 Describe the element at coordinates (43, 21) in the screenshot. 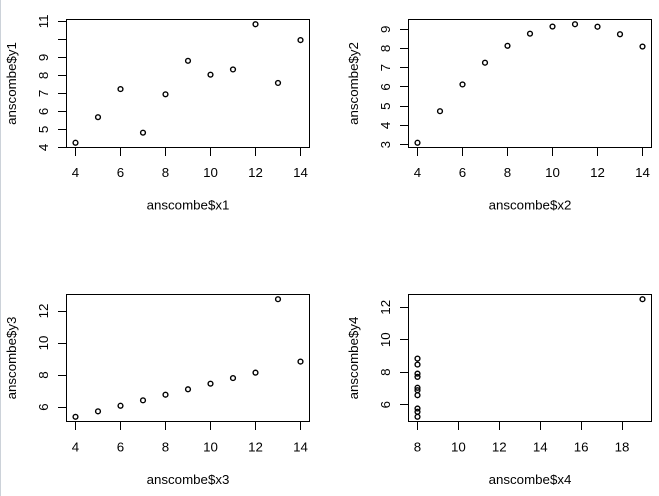

I see `svg-text: 11` at that location.